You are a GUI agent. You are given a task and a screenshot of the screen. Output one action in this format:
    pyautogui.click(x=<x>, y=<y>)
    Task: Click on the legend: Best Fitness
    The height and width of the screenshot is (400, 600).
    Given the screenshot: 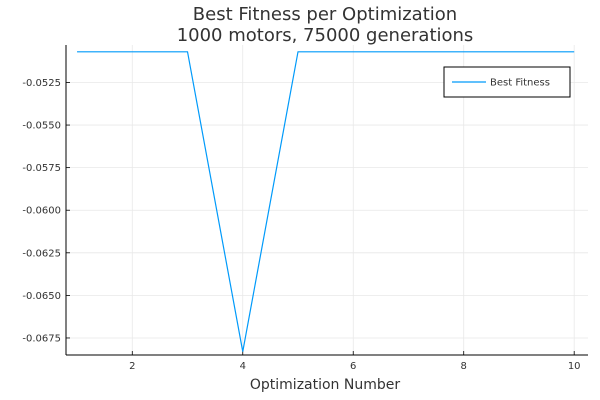 What is the action you would take?
    pyautogui.click(x=507, y=82)
    